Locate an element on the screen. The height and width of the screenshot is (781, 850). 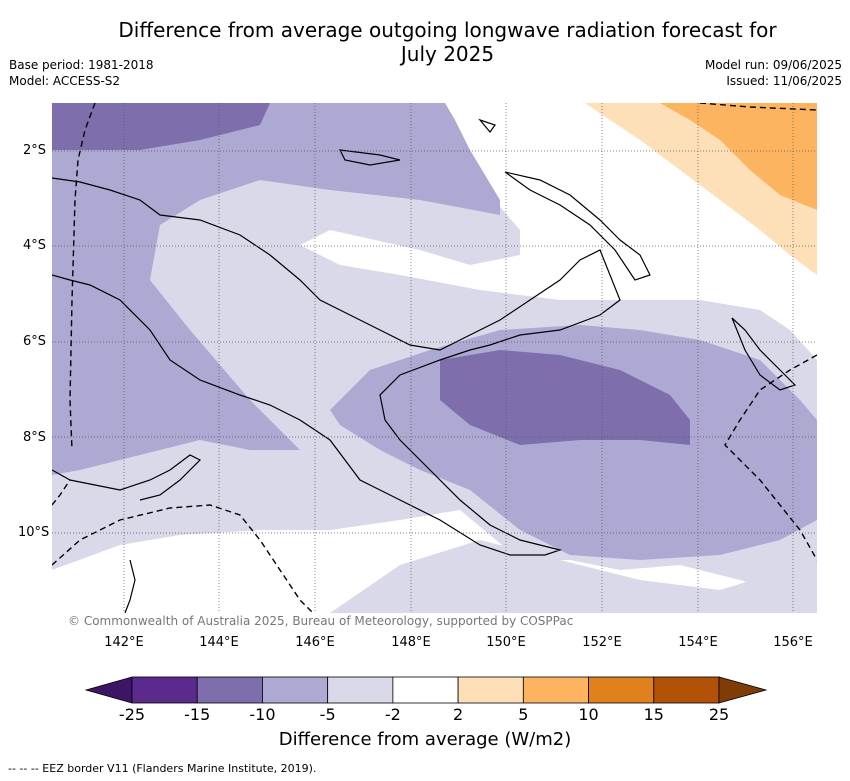
lat-tick-6s: 6°S is located at coordinates (34, 341).